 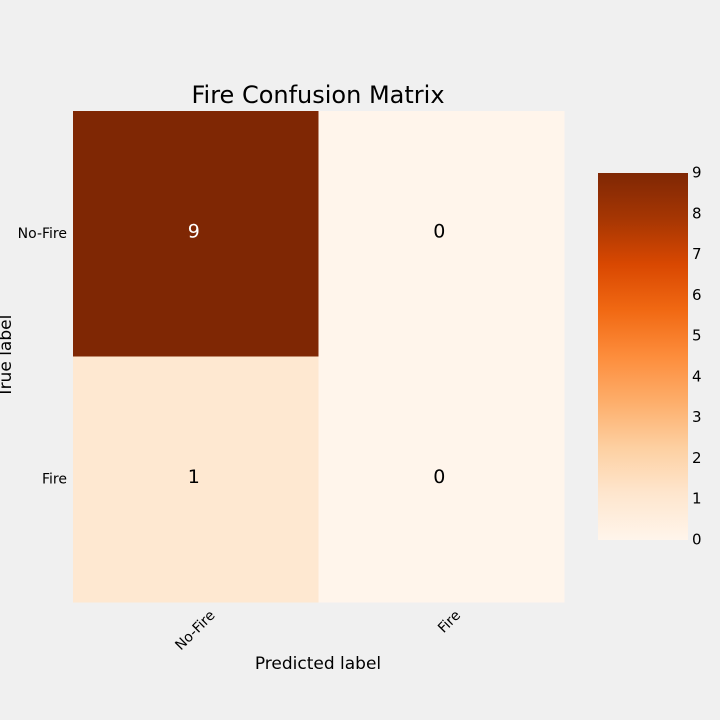 I want to click on colorbar, so click(x=643, y=356).